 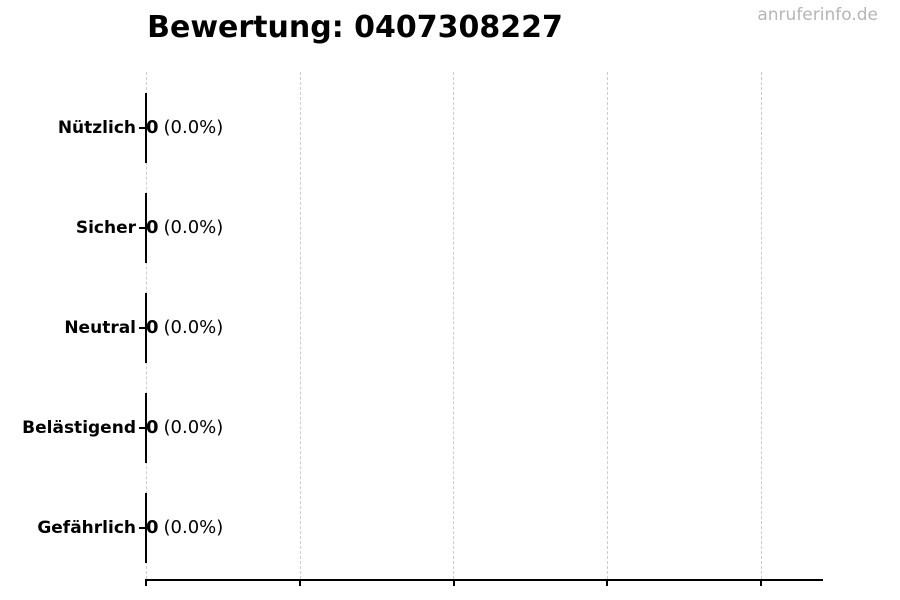 What do you see at coordinates (450, 128) in the screenshot?
I see `chart-row: Nützlich 0 (0.0%)` at bounding box center [450, 128].